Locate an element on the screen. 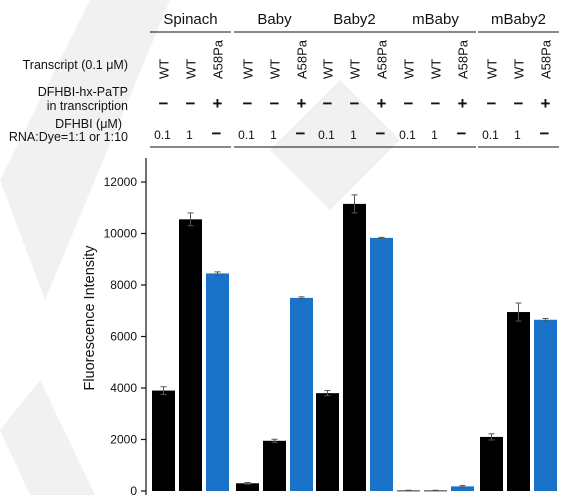 This screenshot has width=566, height=495. y-axis-ticks: 0 2000 4000 6000 8000 10000 12000 is located at coordinates (125, 335).